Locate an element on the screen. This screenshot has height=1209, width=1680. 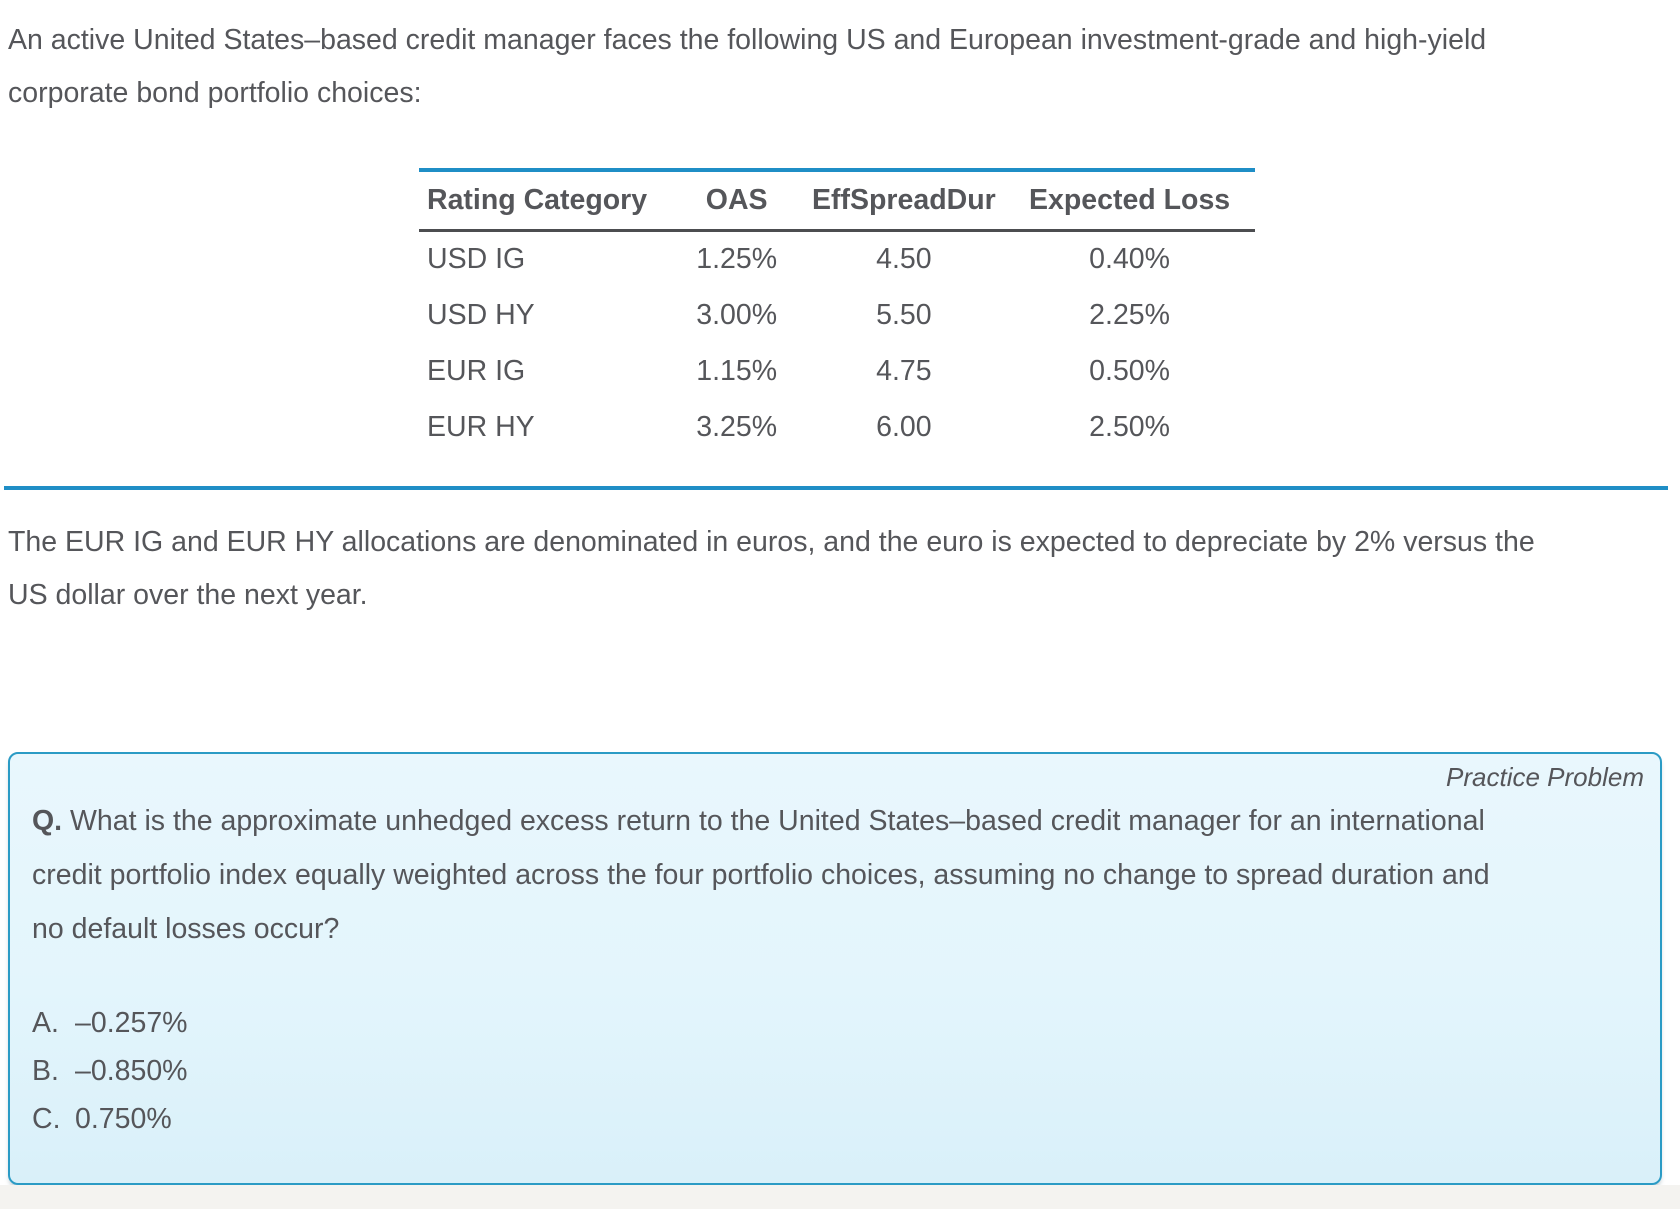
option-b-letter: B. is located at coordinates (45, 1071).